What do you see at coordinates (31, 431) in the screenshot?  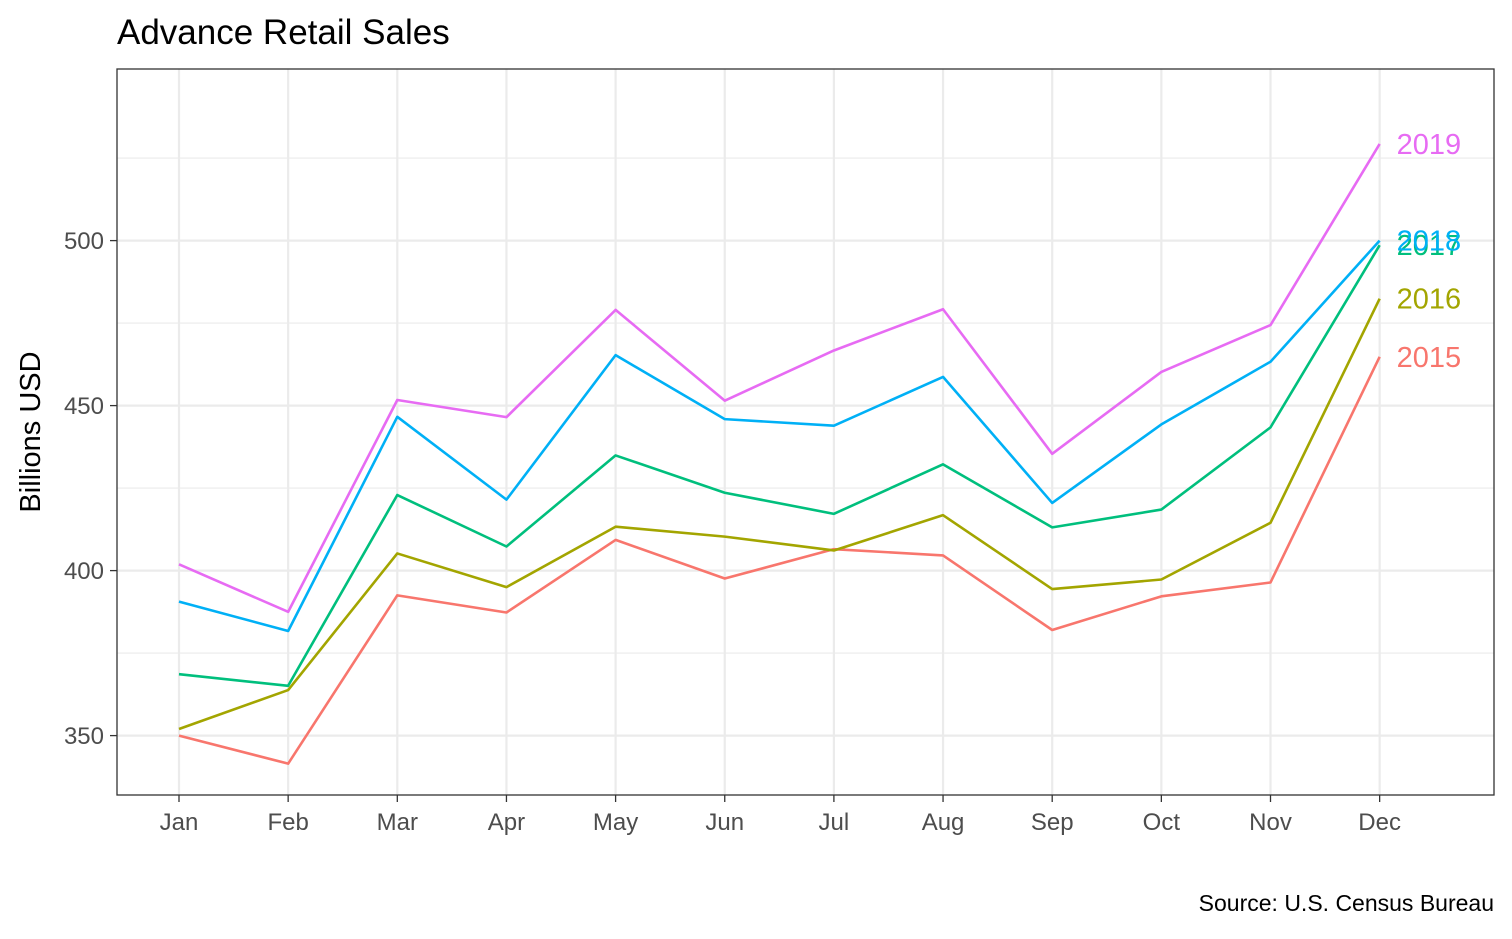 I see `y-axis-label: Billions USD` at bounding box center [31, 431].